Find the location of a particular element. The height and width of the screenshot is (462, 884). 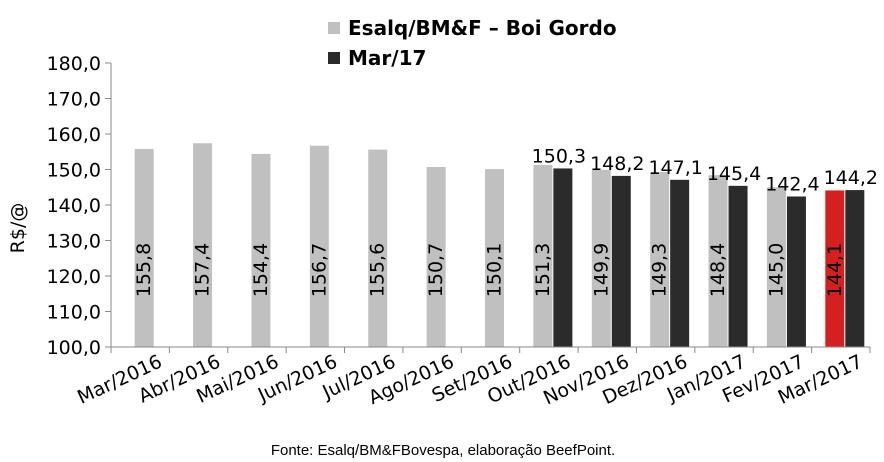

bar-esalq-Jan/2017 is located at coordinates (718, 261).